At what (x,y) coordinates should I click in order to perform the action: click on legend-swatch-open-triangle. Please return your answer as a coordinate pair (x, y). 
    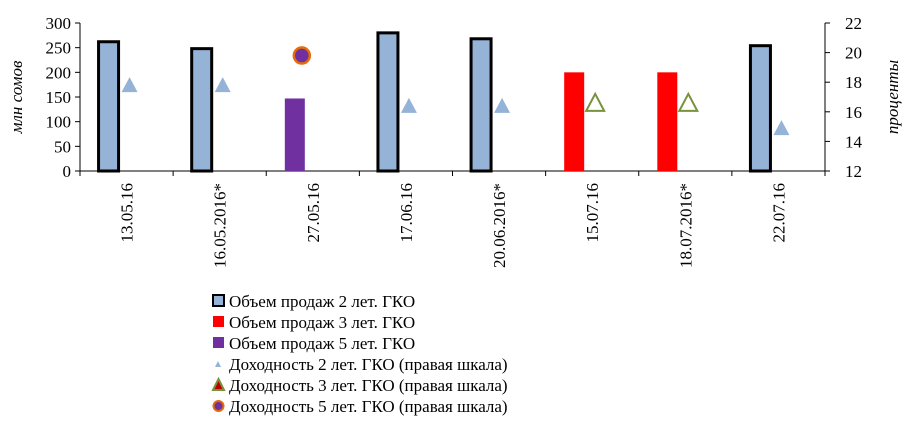
    Looking at the image, I should click on (218, 383).